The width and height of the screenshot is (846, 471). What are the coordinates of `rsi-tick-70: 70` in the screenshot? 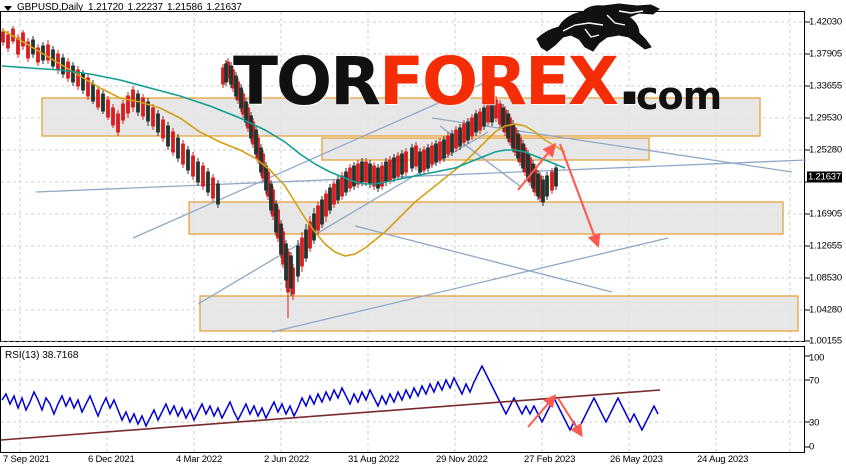 It's located at (814, 381).